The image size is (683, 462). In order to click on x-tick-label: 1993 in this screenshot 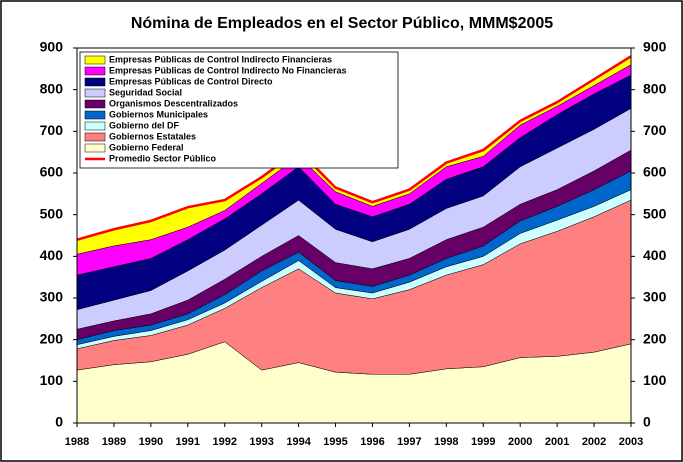, I will do `click(261, 442)`.